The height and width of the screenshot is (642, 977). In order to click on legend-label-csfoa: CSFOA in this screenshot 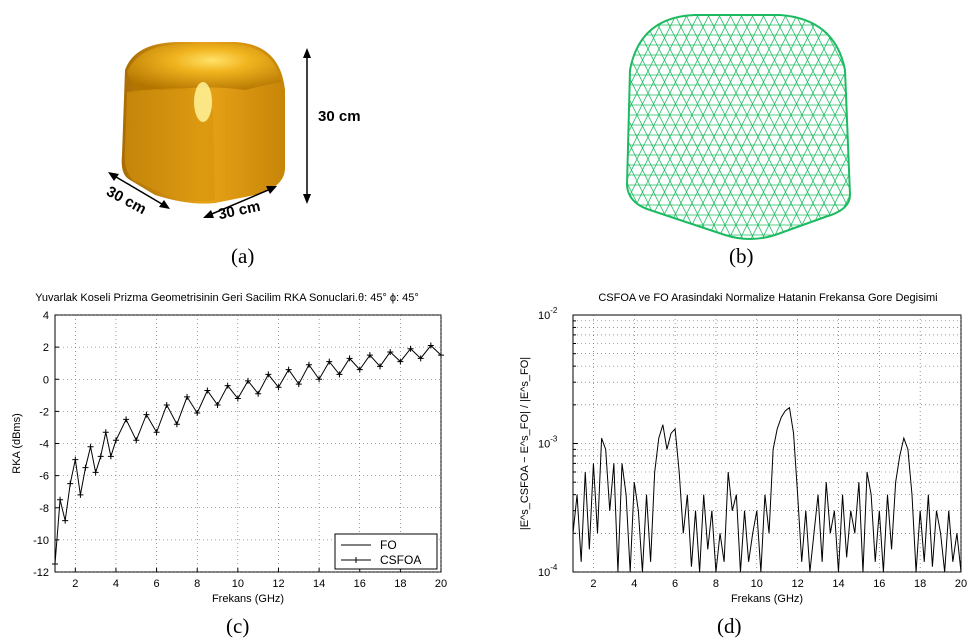, I will do `click(400, 560)`.